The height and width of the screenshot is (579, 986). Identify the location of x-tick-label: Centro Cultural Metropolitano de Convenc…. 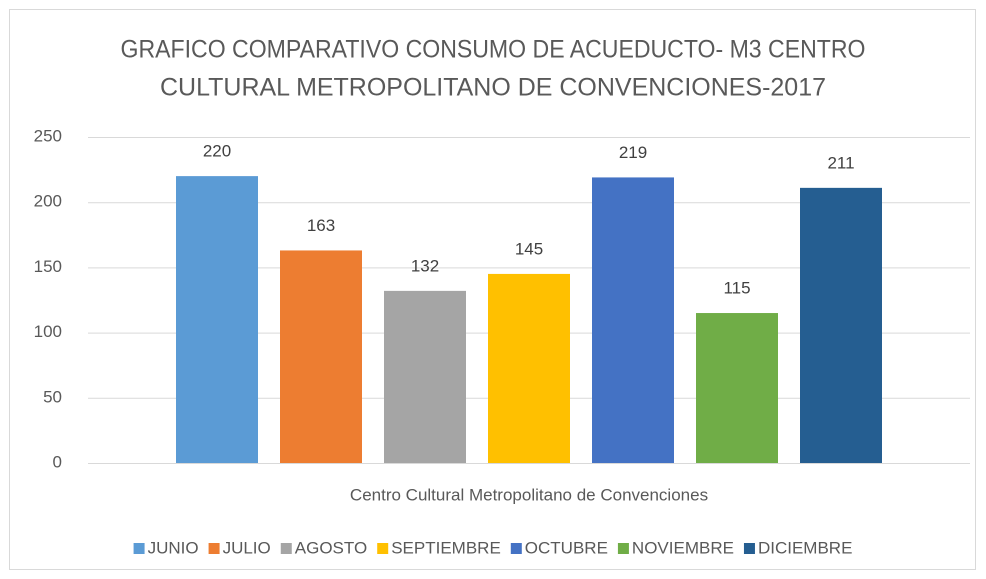
(529, 494).